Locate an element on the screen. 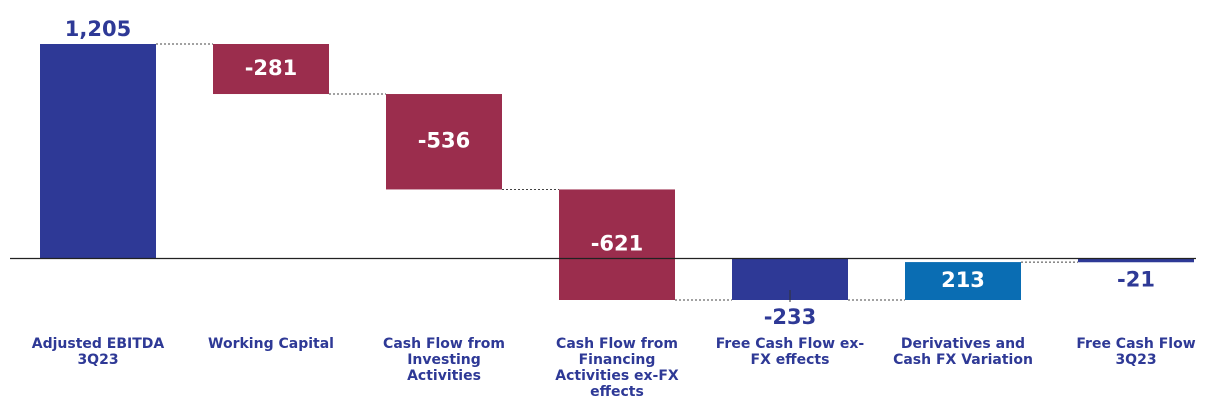 This screenshot has height=410, width=1210. value-label: -536 is located at coordinates (444, 141).